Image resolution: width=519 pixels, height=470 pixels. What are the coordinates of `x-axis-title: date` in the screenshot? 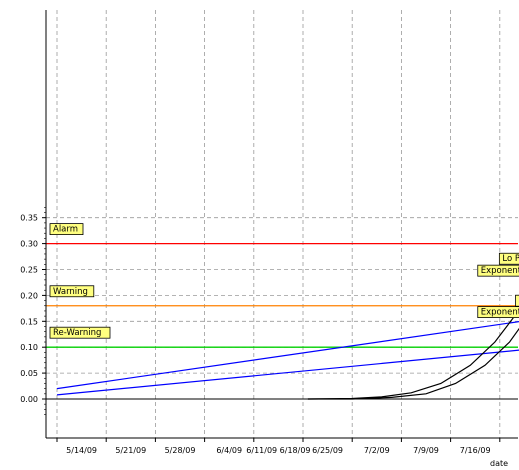 It's located at (499, 463).